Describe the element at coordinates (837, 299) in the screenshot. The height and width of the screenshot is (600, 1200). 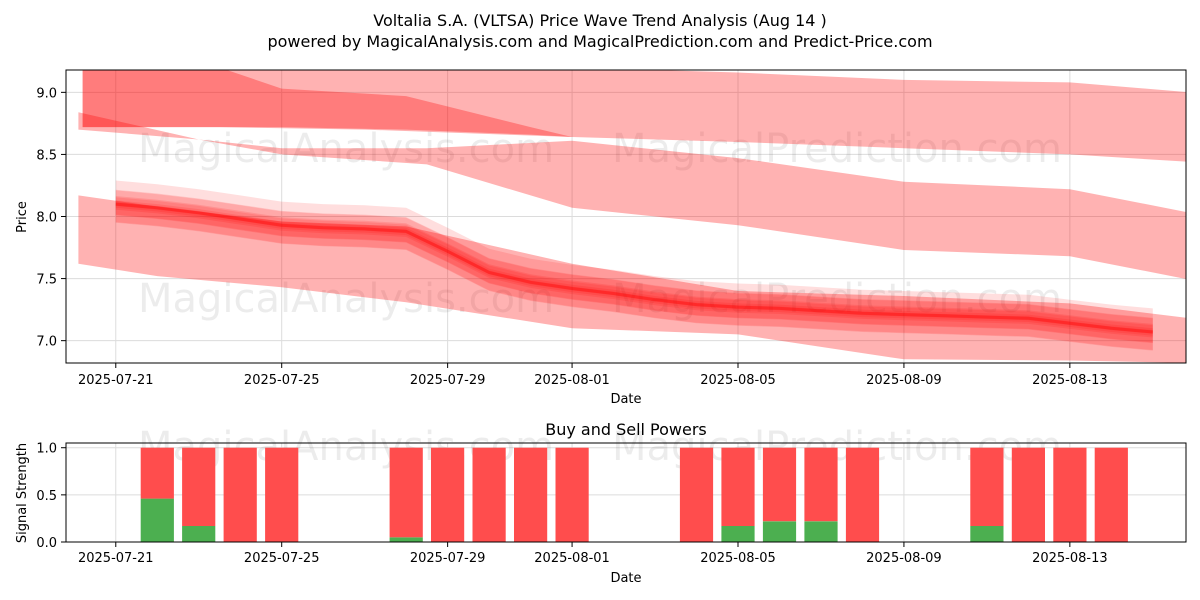
I see `watermark-prediction-mid: MagicalPrediction.com` at that location.